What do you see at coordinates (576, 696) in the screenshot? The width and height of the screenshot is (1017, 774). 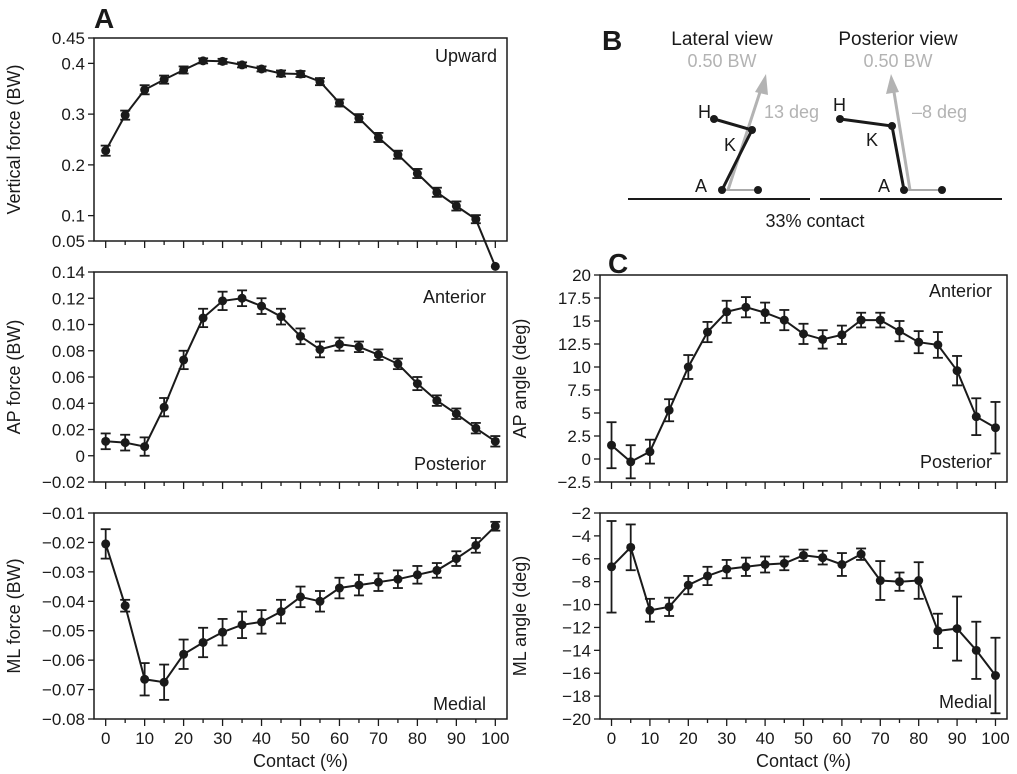 I see `y-tick-label: −18` at bounding box center [576, 696].